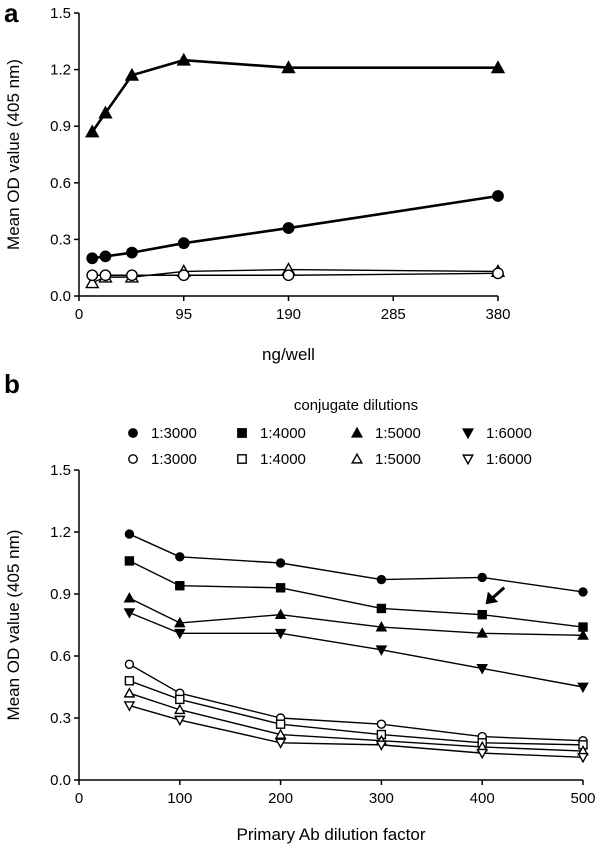 This screenshot has width=598, height=851. What do you see at coordinates (356, 722) in the screenshot?
I see `b-series-6-line` at bounding box center [356, 722].